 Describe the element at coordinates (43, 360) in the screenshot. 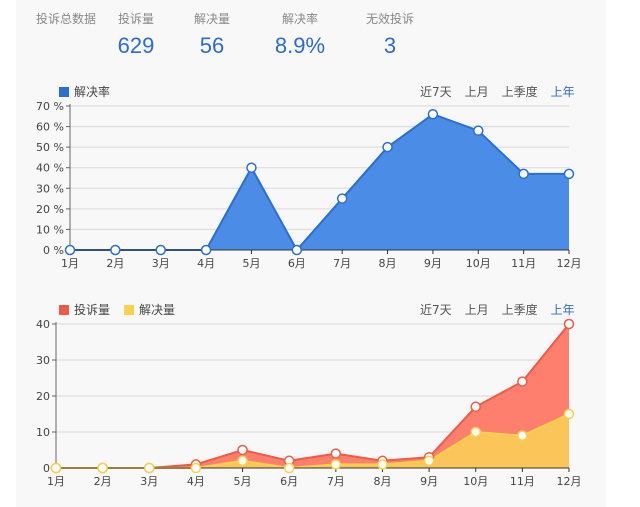

I see `y-tick-label: 30` at that location.